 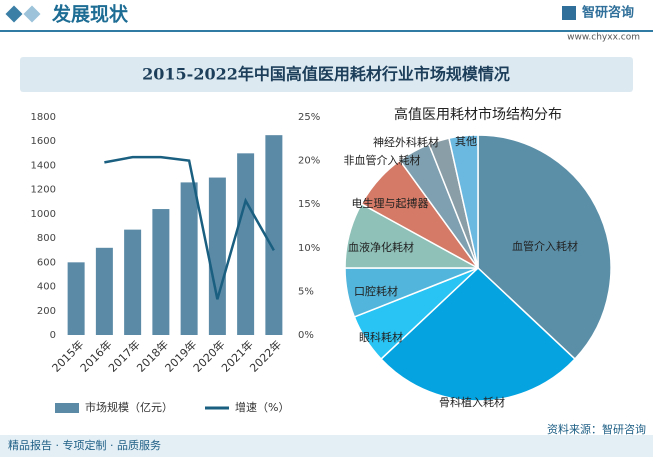 What do you see at coordinates (381, 247) in the screenshot?
I see `pie-label: 血液净化耗材` at bounding box center [381, 247].